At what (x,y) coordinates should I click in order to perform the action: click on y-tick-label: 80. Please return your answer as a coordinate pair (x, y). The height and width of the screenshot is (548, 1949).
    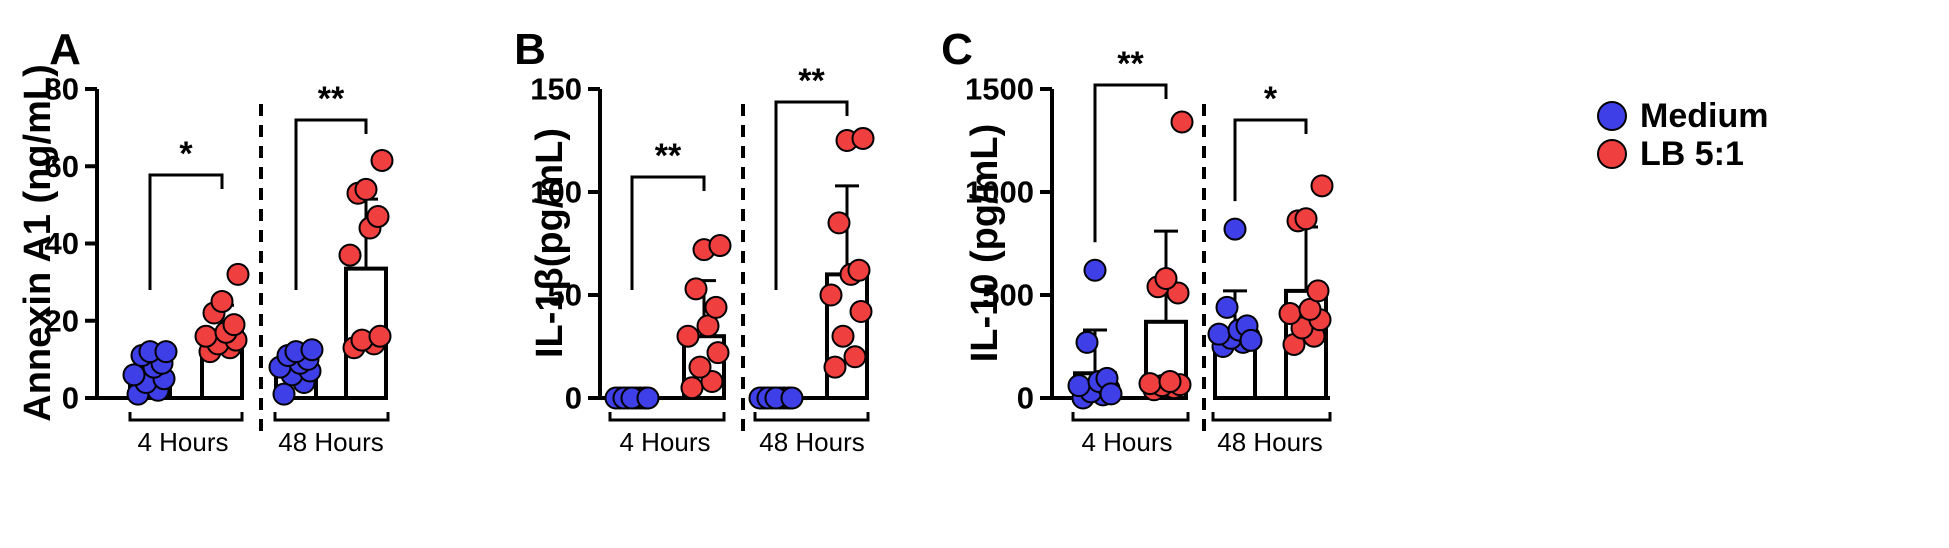
    Looking at the image, I should click on (62, 89).